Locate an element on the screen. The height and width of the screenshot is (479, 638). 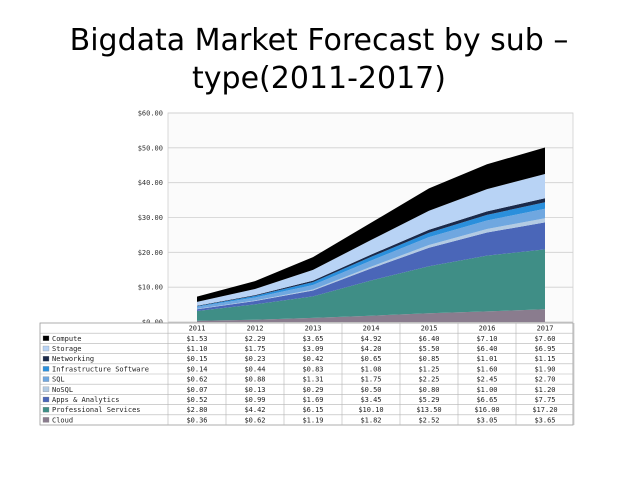
x-tick-label: 2013 is located at coordinates (313, 329).